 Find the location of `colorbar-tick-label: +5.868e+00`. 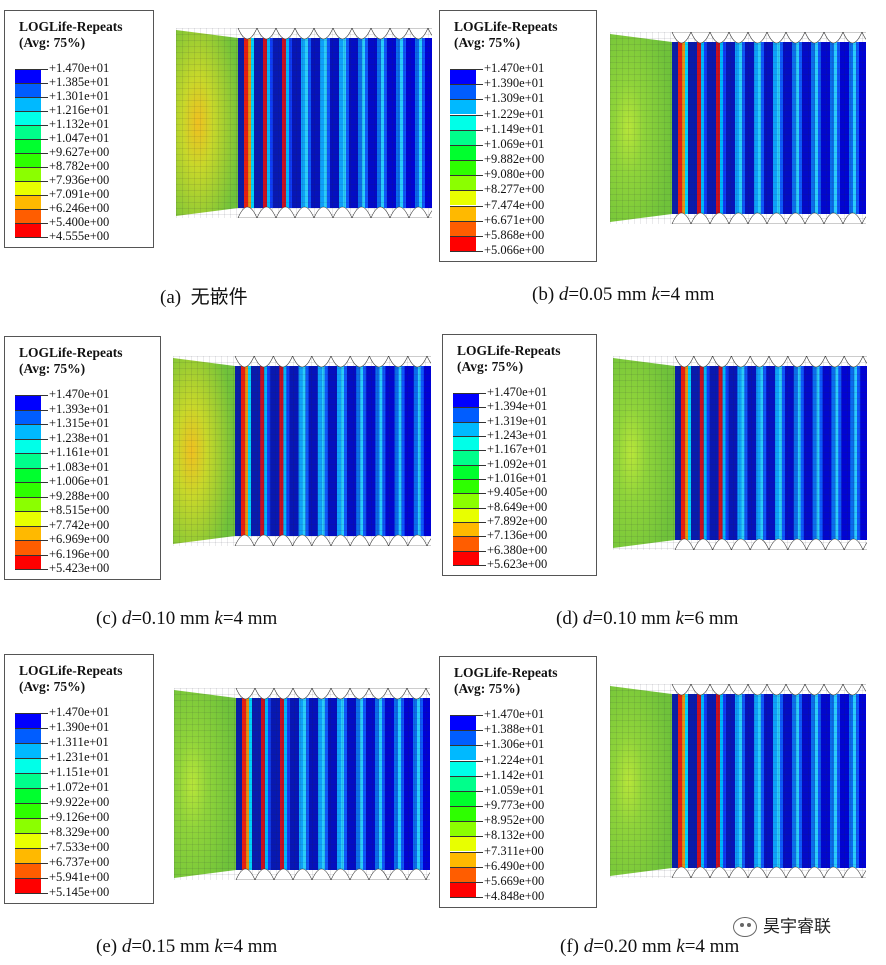

colorbar-tick-label: +5.868e+00 is located at coordinates (514, 234).